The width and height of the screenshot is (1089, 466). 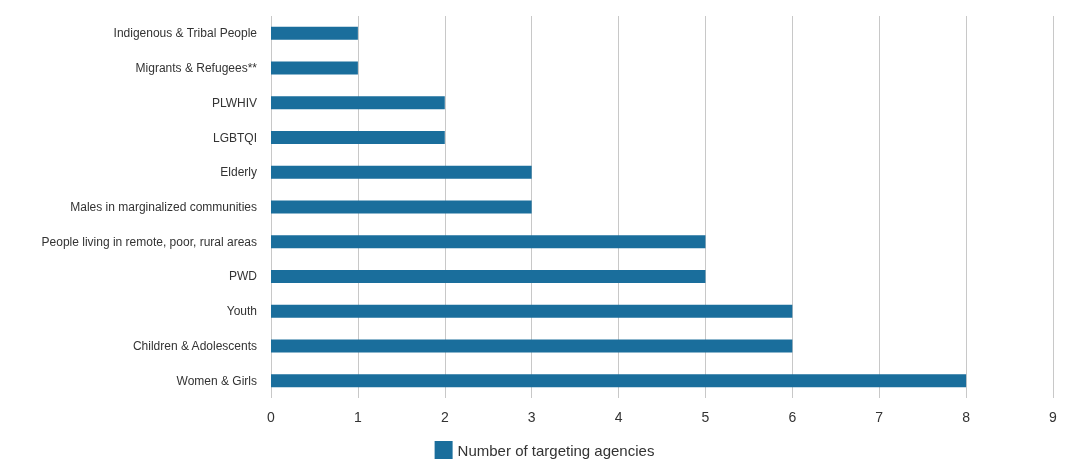 I want to click on x-tick-label: 0, so click(x=271, y=417).